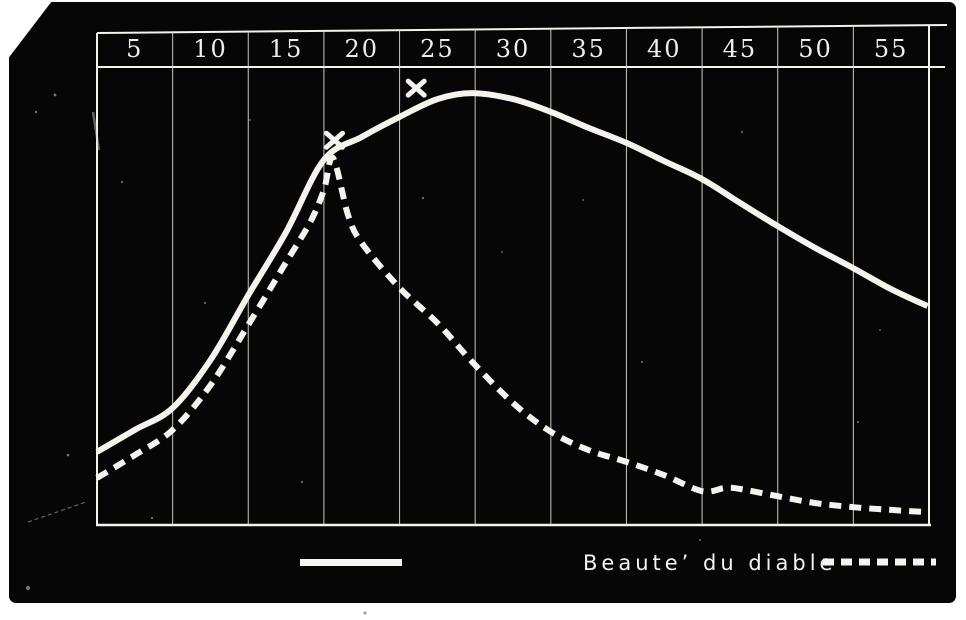 The image size is (966, 620). I want to click on x-axis-label: 40, so click(664, 49).